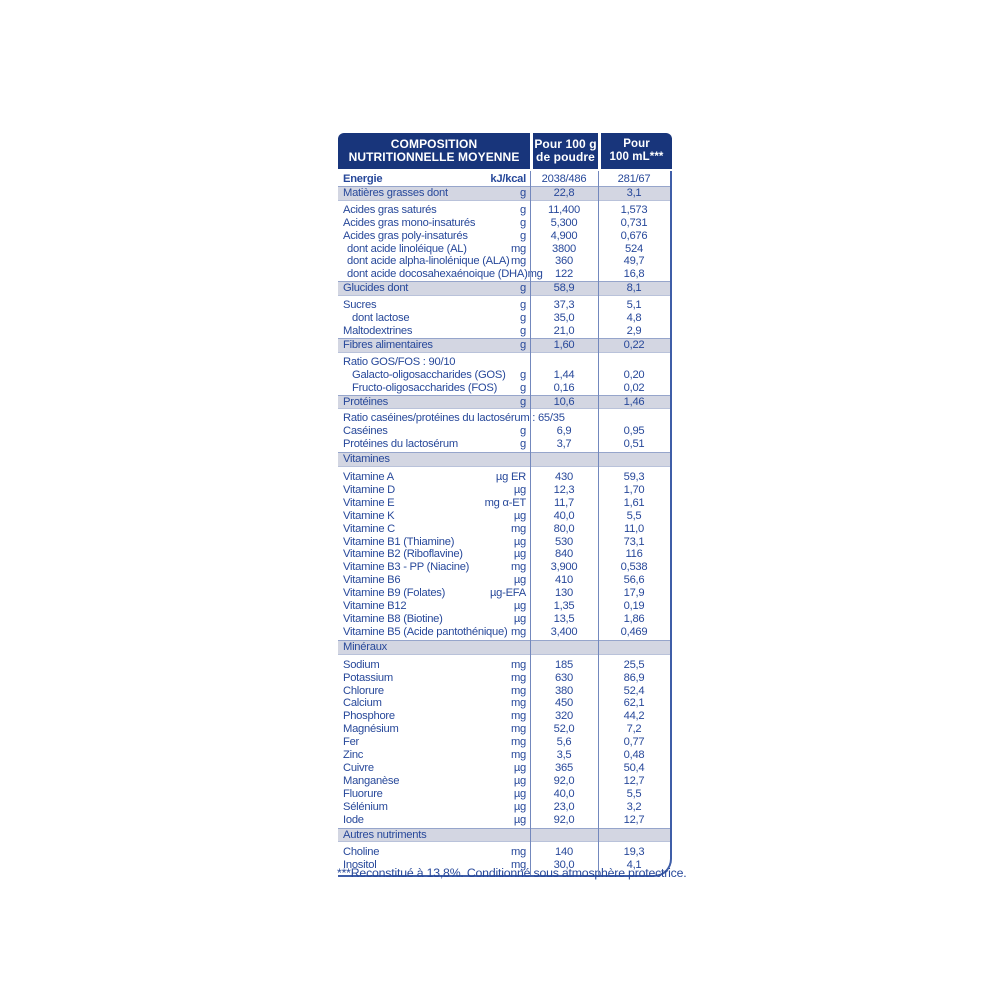 This screenshot has width=1000, height=1000. I want to click on row-value-per-100ml: 0,538, so click(634, 567).